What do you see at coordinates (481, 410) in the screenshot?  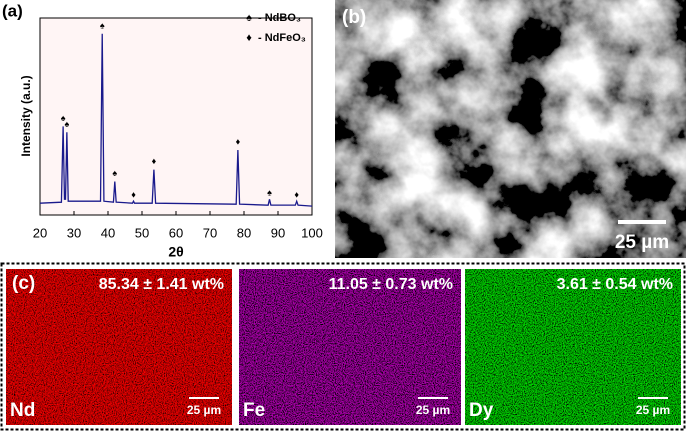 I see `element-label: Dy` at bounding box center [481, 410].